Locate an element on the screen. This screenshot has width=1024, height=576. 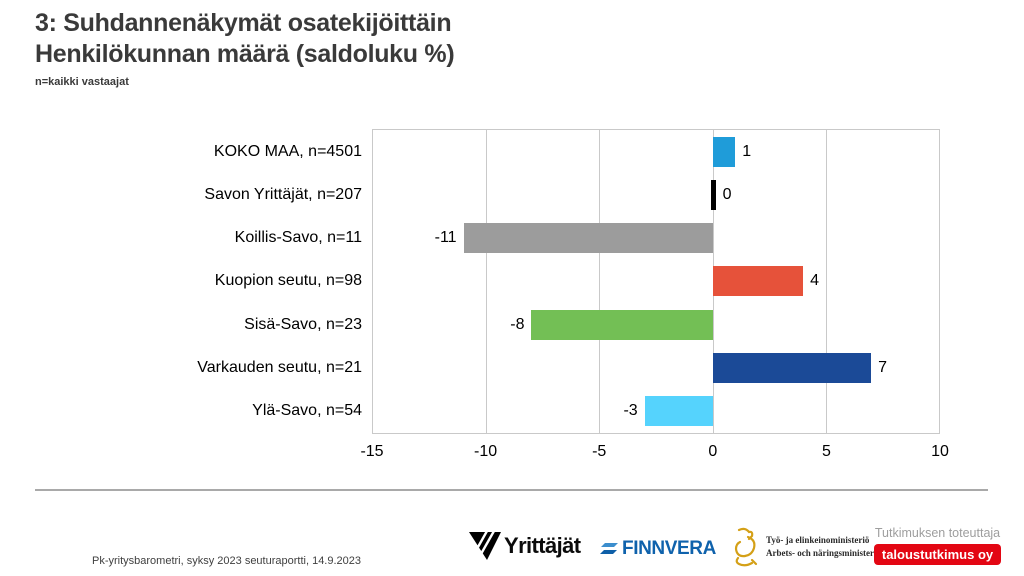
x-tick-label: 5 is located at coordinates (826, 451).